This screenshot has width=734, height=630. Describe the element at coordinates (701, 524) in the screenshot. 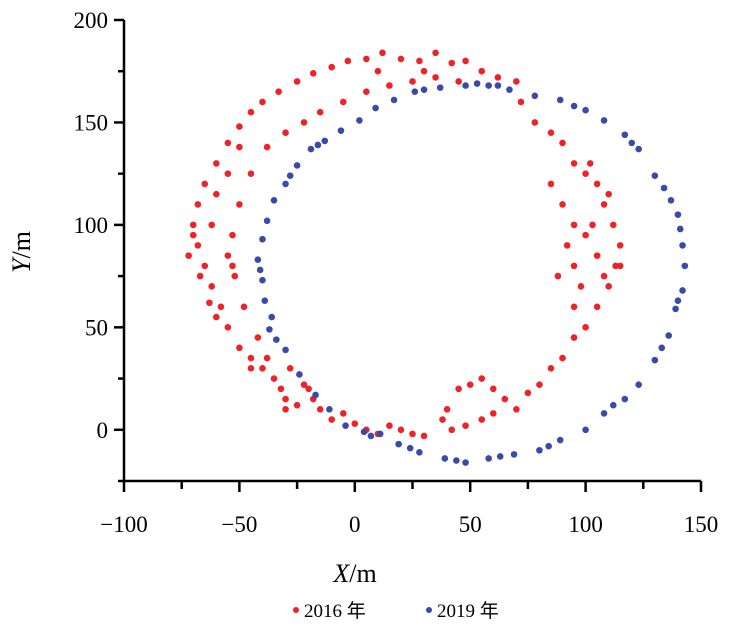

I see `x-tick-label: 150` at that location.